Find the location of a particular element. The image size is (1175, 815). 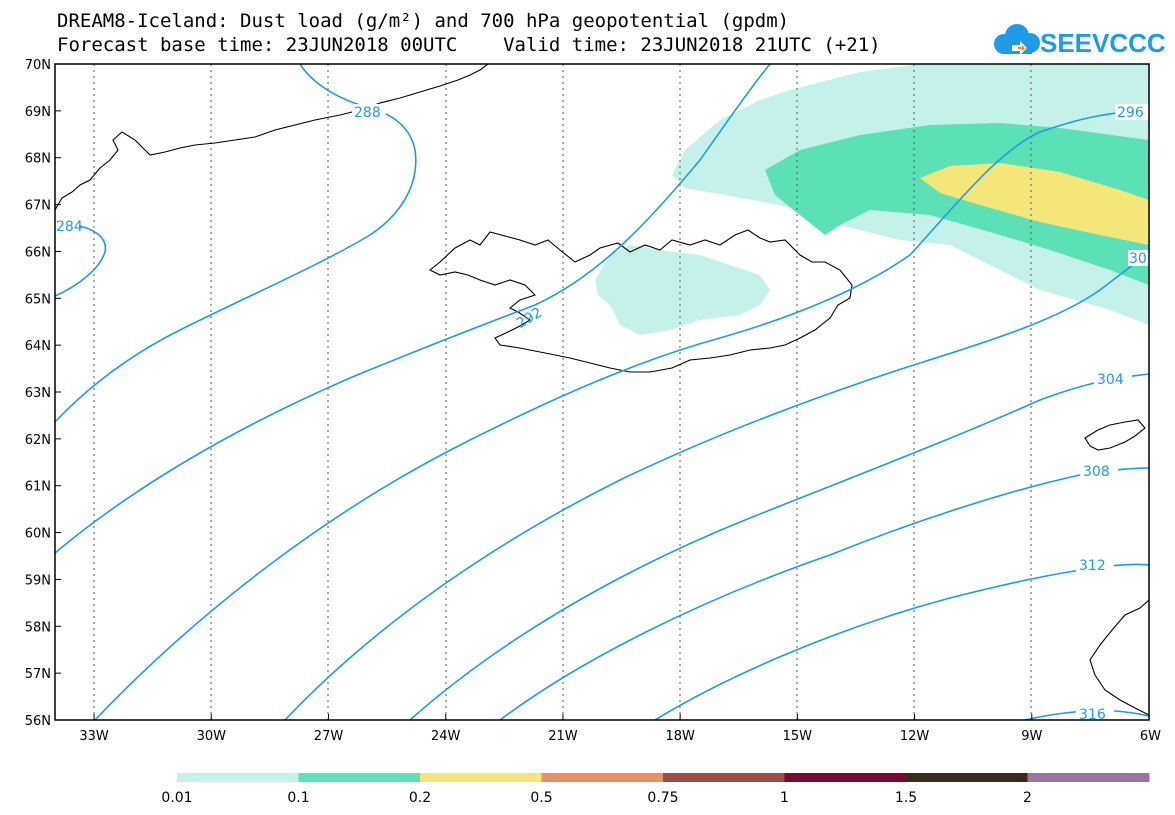

contour-label-308: 308 is located at coordinates (1096, 472).